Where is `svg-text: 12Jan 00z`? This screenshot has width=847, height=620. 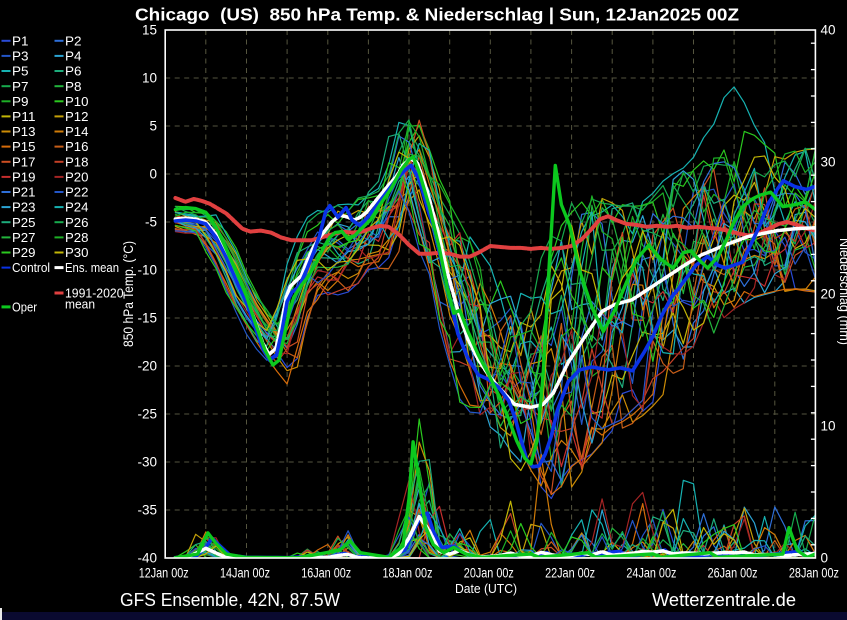
svg-text: 12Jan 00z is located at coordinates (164, 573).